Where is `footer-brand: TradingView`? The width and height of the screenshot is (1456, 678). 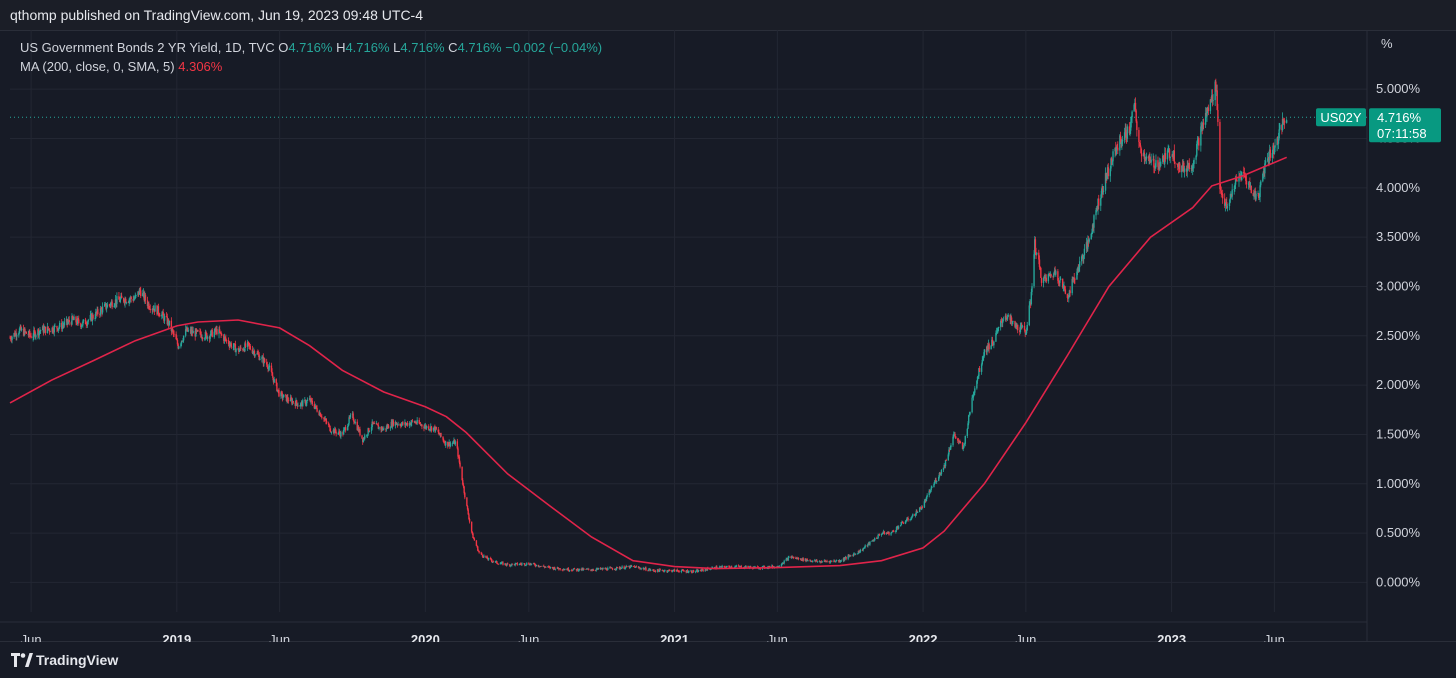
footer-brand: TradingView is located at coordinates (77, 660).